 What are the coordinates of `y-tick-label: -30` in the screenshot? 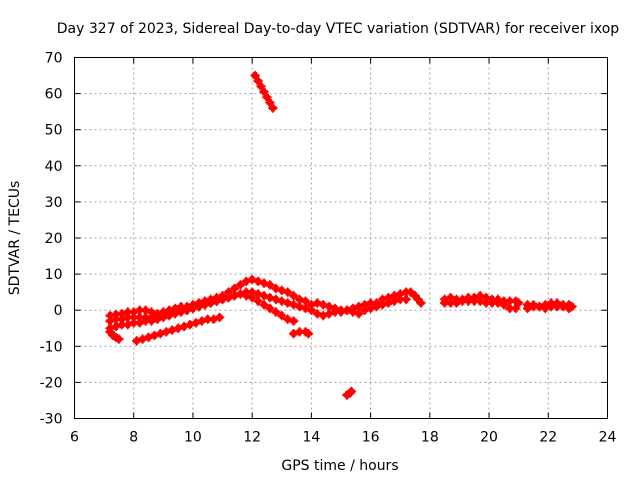 It's located at (51, 420).